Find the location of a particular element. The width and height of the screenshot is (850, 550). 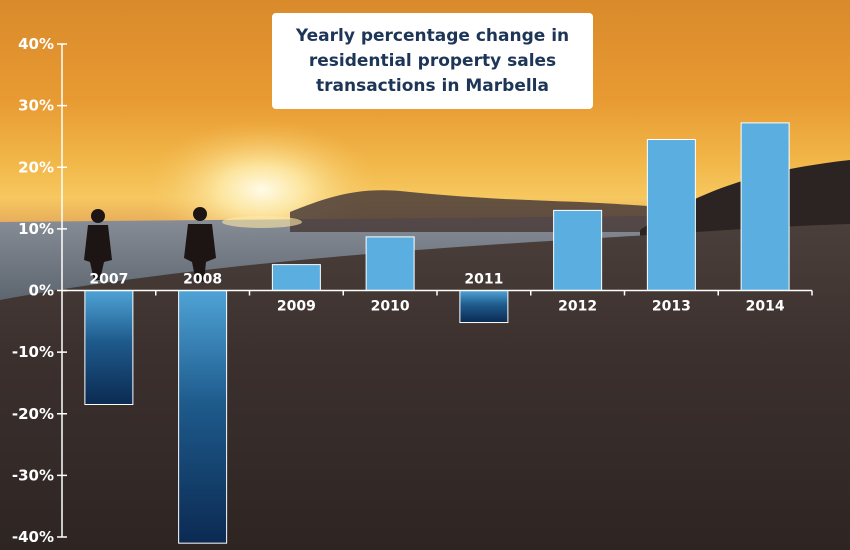

bar-2012 is located at coordinates (578, 250).